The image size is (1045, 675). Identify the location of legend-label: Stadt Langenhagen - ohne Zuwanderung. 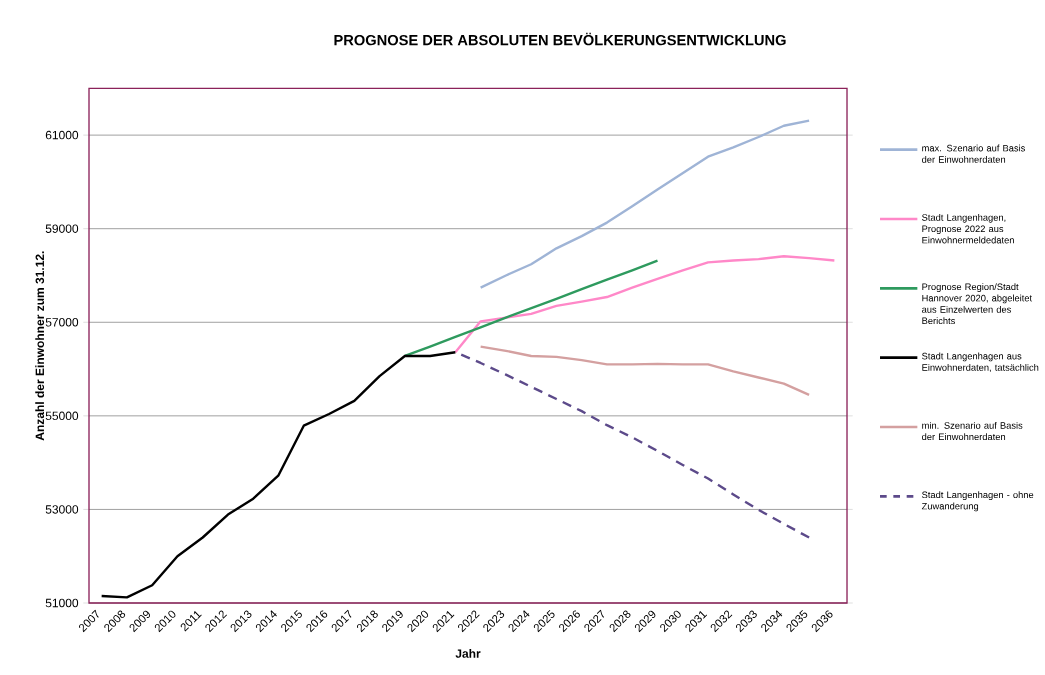
(977, 501).